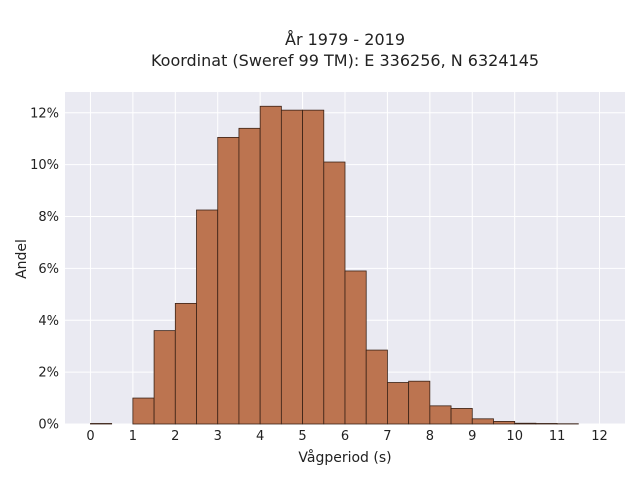 The width and height of the screenshot is (640, 480). Describe the element at coordinates (44, 165) in the screenshot. I see `y-tick-label: 10%` at that location.